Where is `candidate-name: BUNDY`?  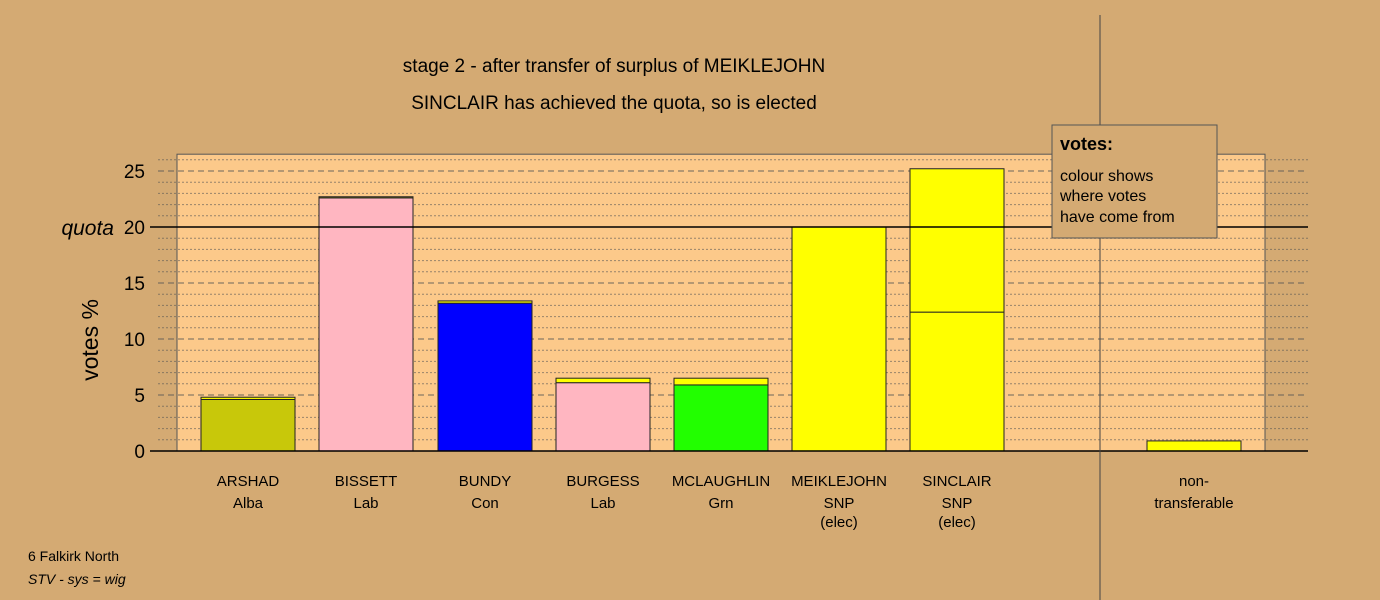
candidate-name: BUNDY is located at coordinates (485, 481).